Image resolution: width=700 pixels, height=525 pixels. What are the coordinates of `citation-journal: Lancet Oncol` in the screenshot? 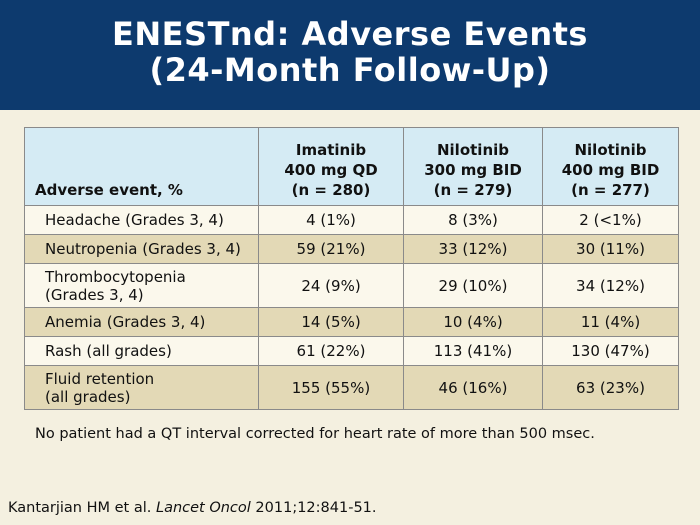 It's located at (203, 508).